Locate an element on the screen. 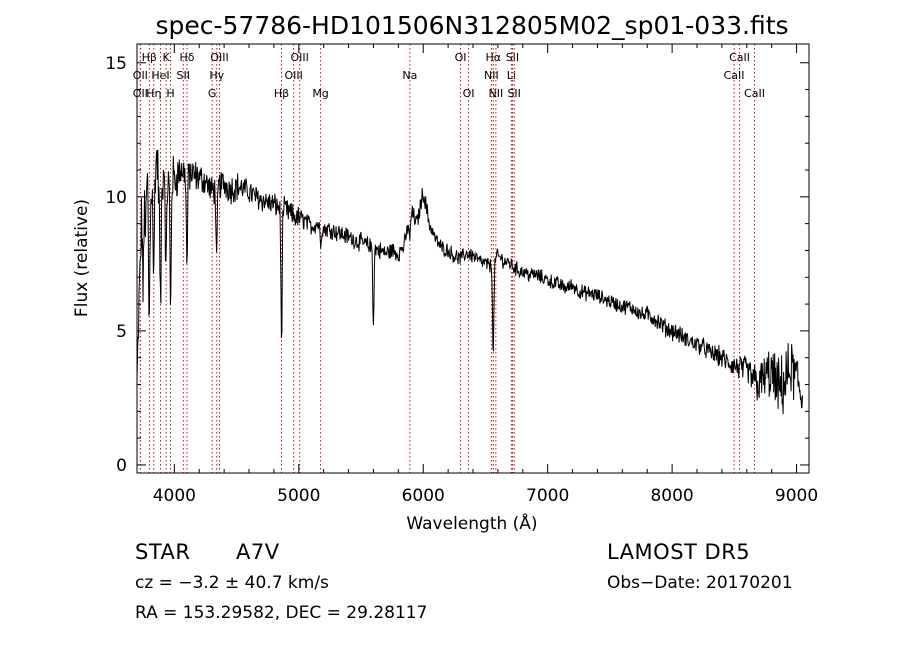  x-tick-label: 8000 is located at coordinates (671, 496).